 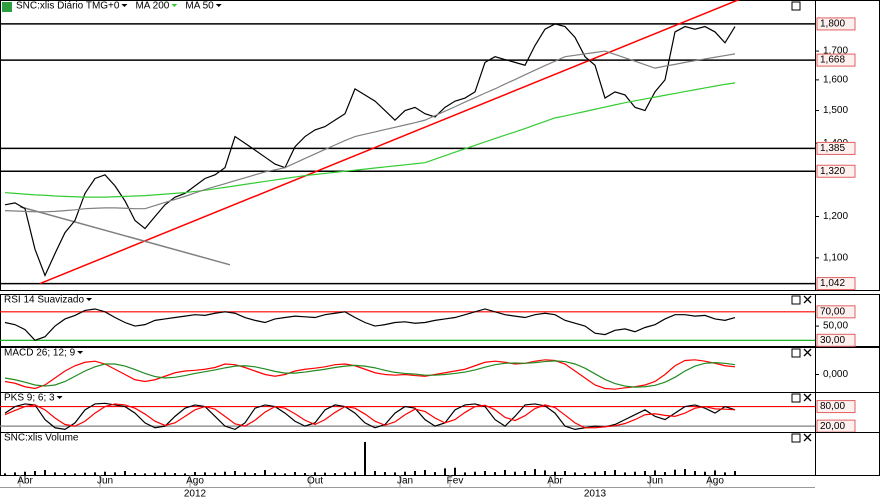 What do you see at coordinates (25, 481) in the screenshot?
I see `x-tick-label: Abr` at bounding box center [25, 481].